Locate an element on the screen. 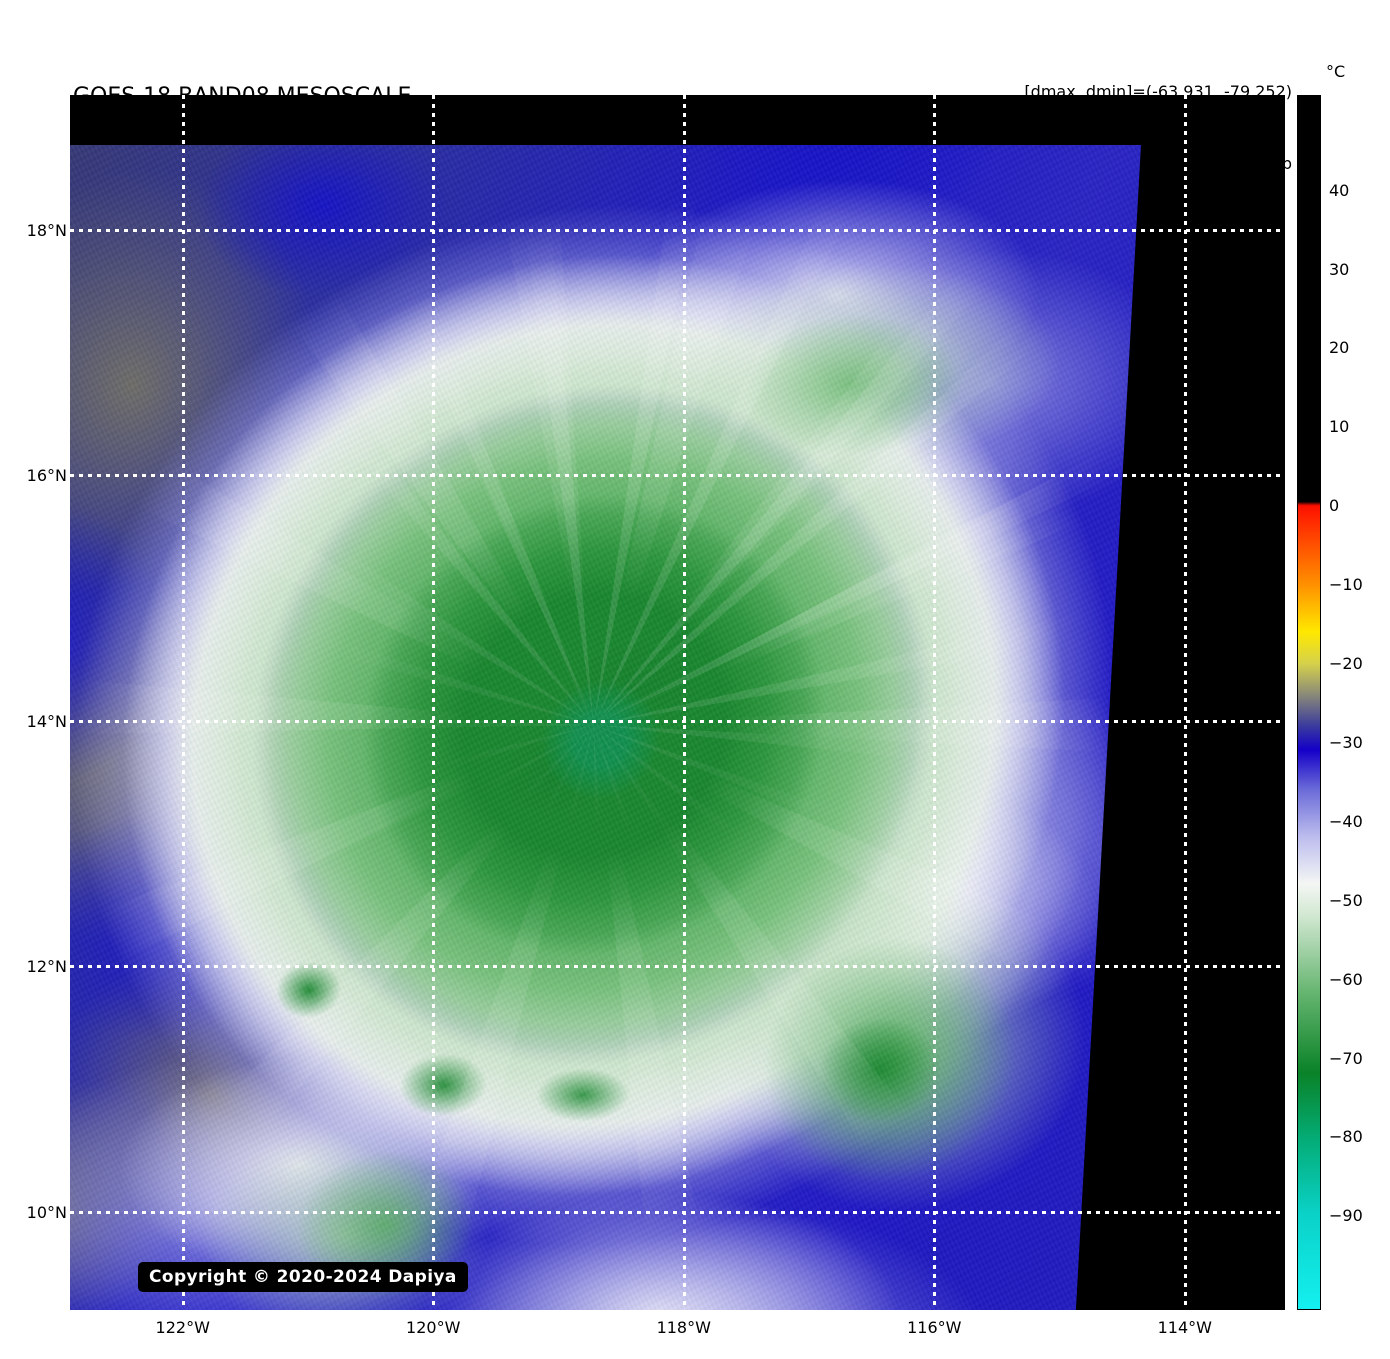  copyright-watermark: Copyright © 2020-2024 Dapiya is located at coordinates (303, 1277).